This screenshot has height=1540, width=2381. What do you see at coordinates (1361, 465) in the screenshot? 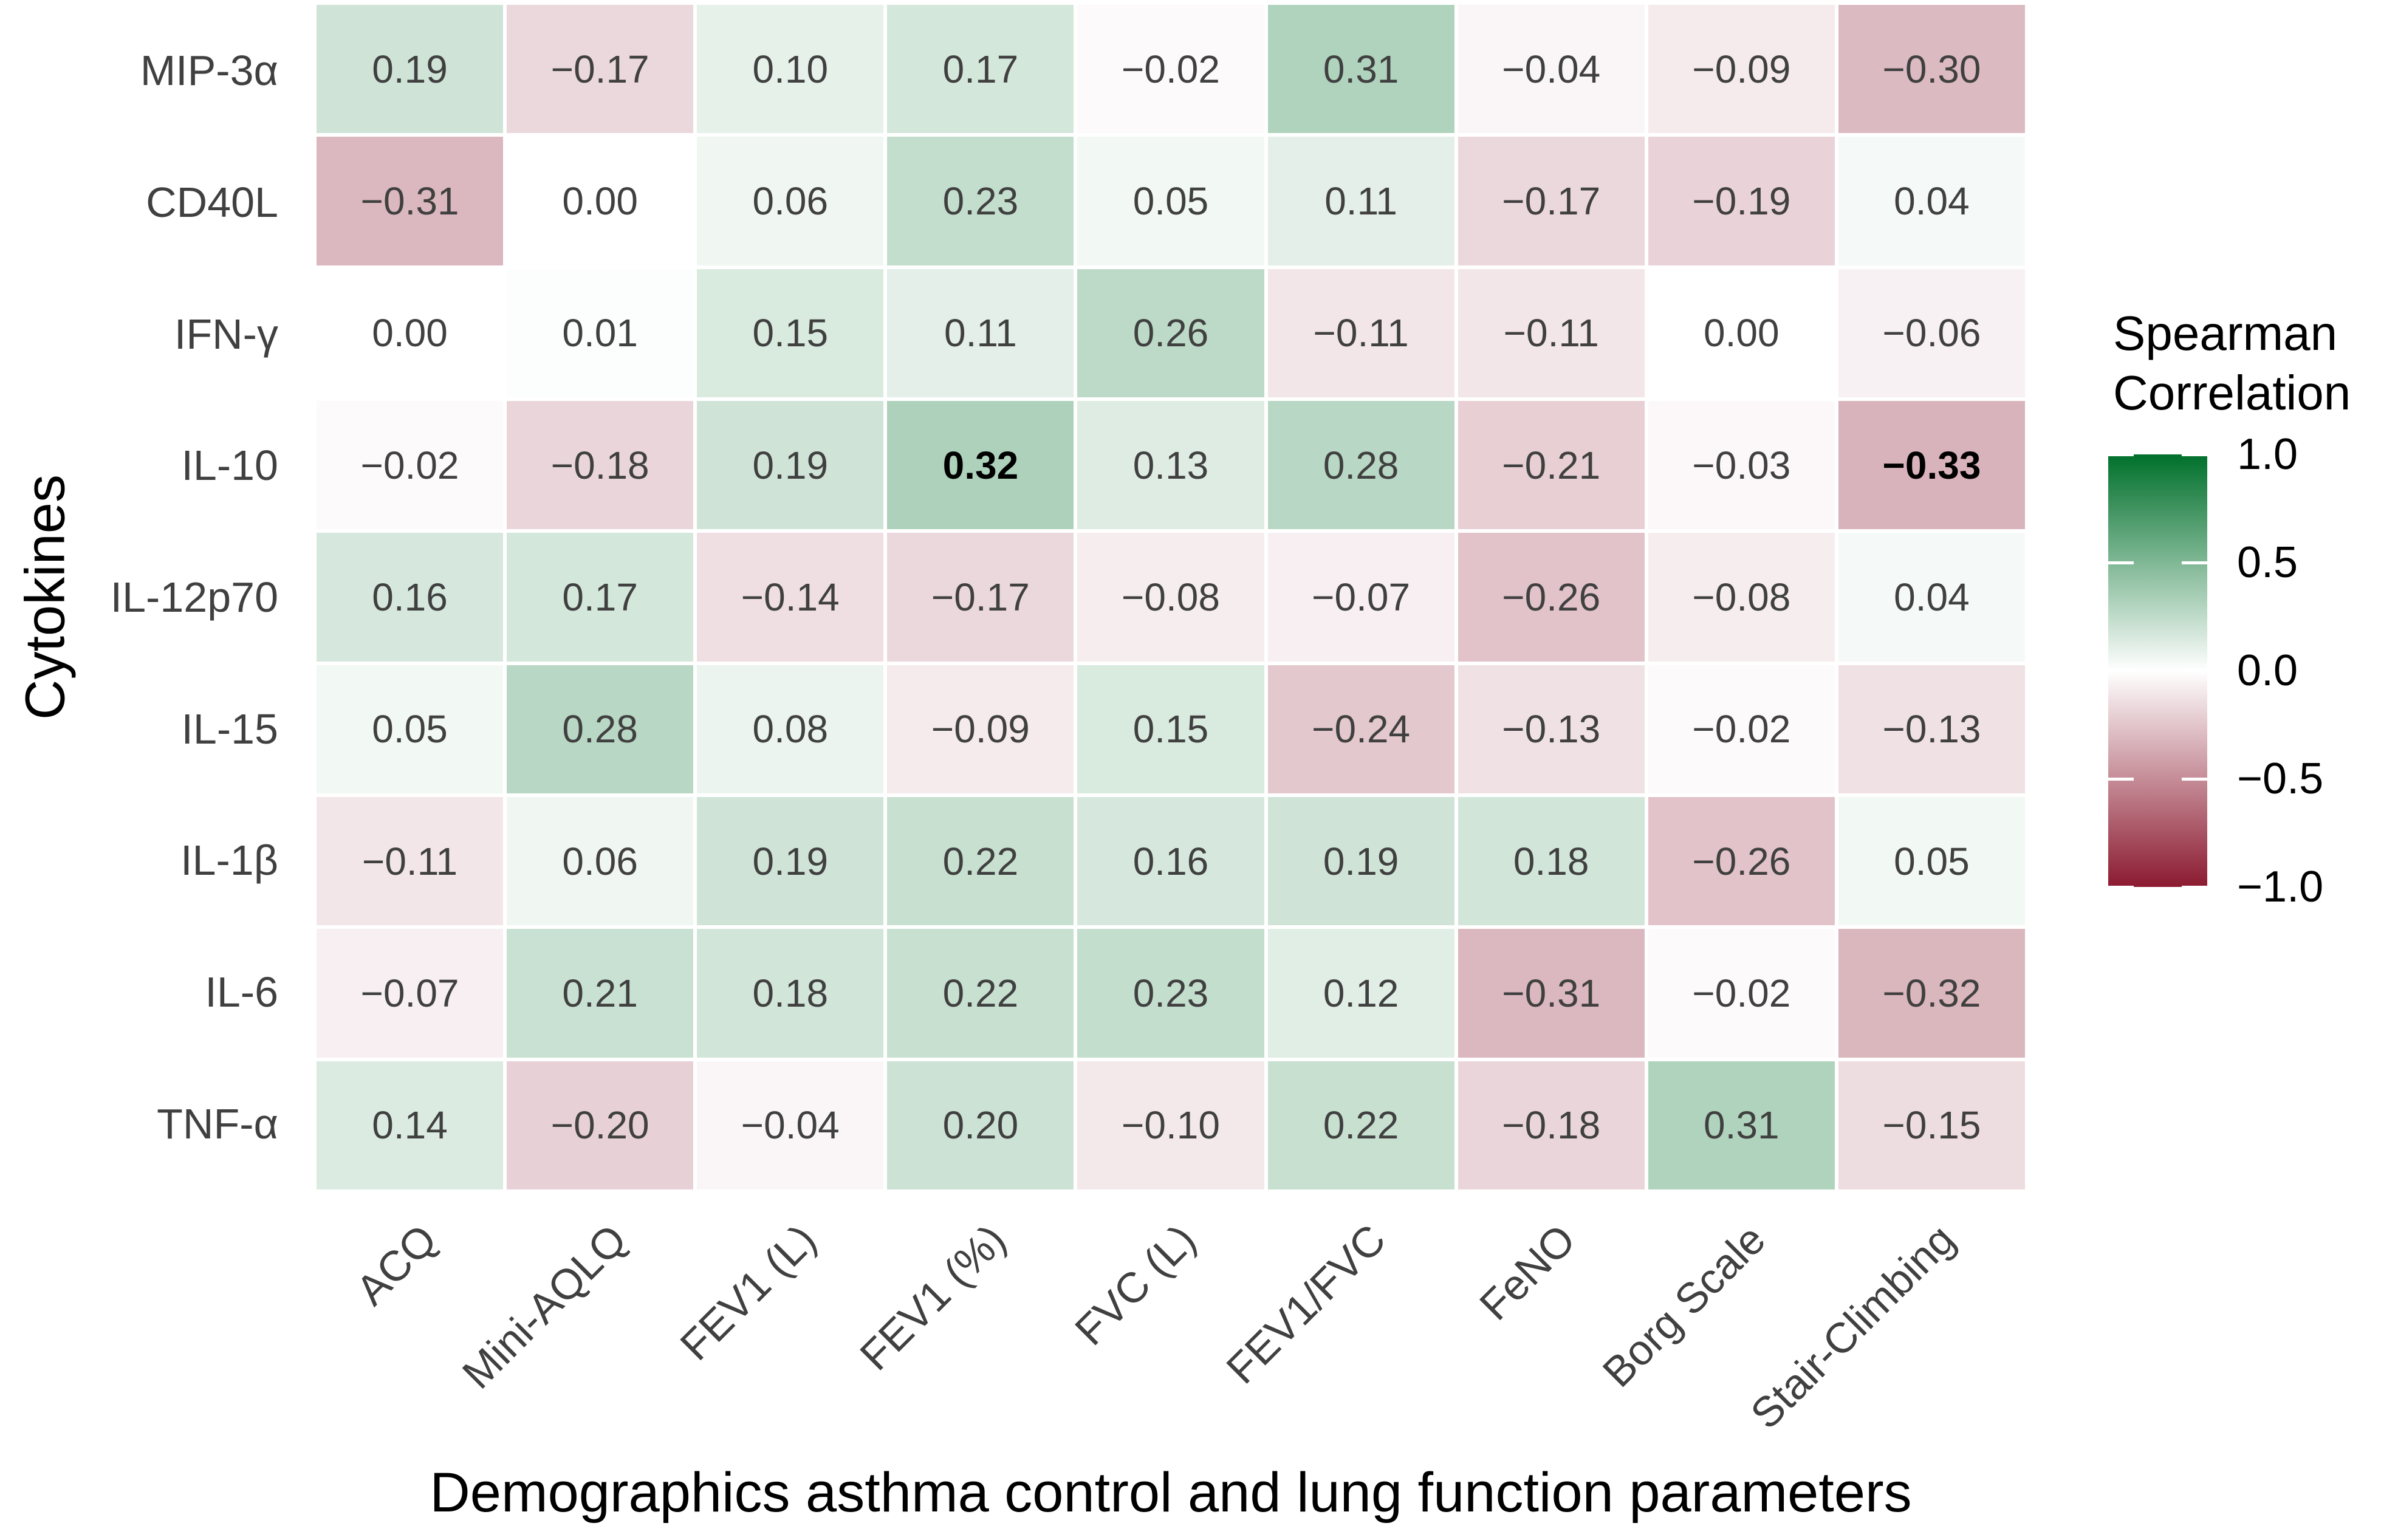
I see `cell-value: 0.28` at bounding box center [1361, 465].